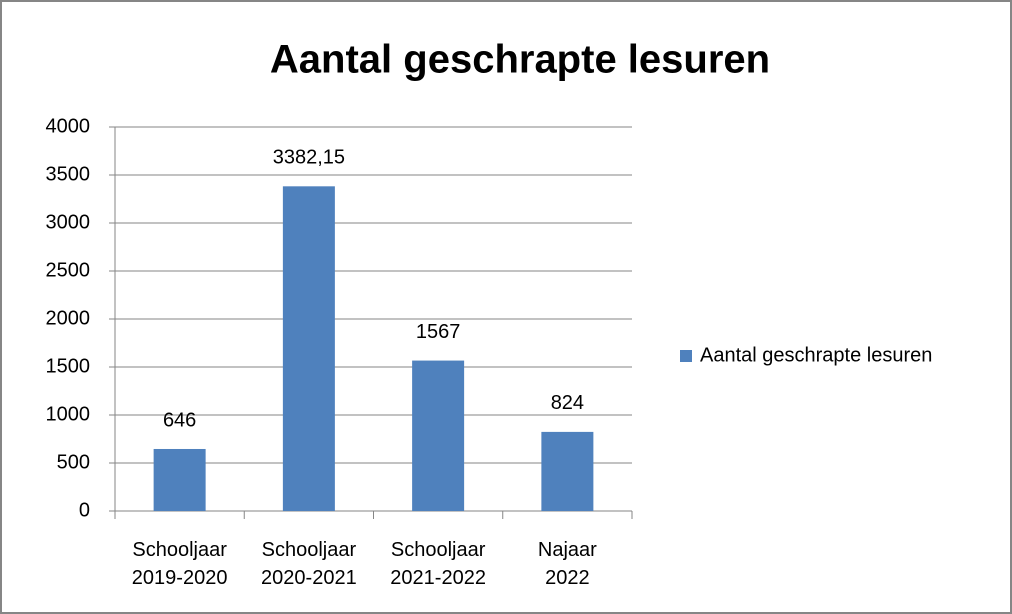 This screenshot has width=1012, height=614. Describe the element at coordinates (68, 126) in the screenshot. I see `y-tick-label: 4000` at that location.